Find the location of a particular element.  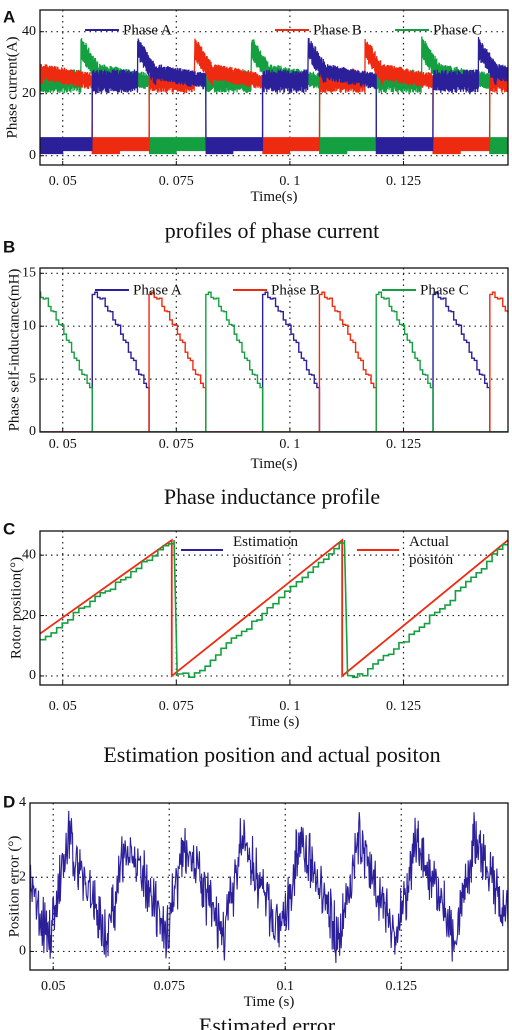

legend-label: Actual is located at coordinates (429, 542).